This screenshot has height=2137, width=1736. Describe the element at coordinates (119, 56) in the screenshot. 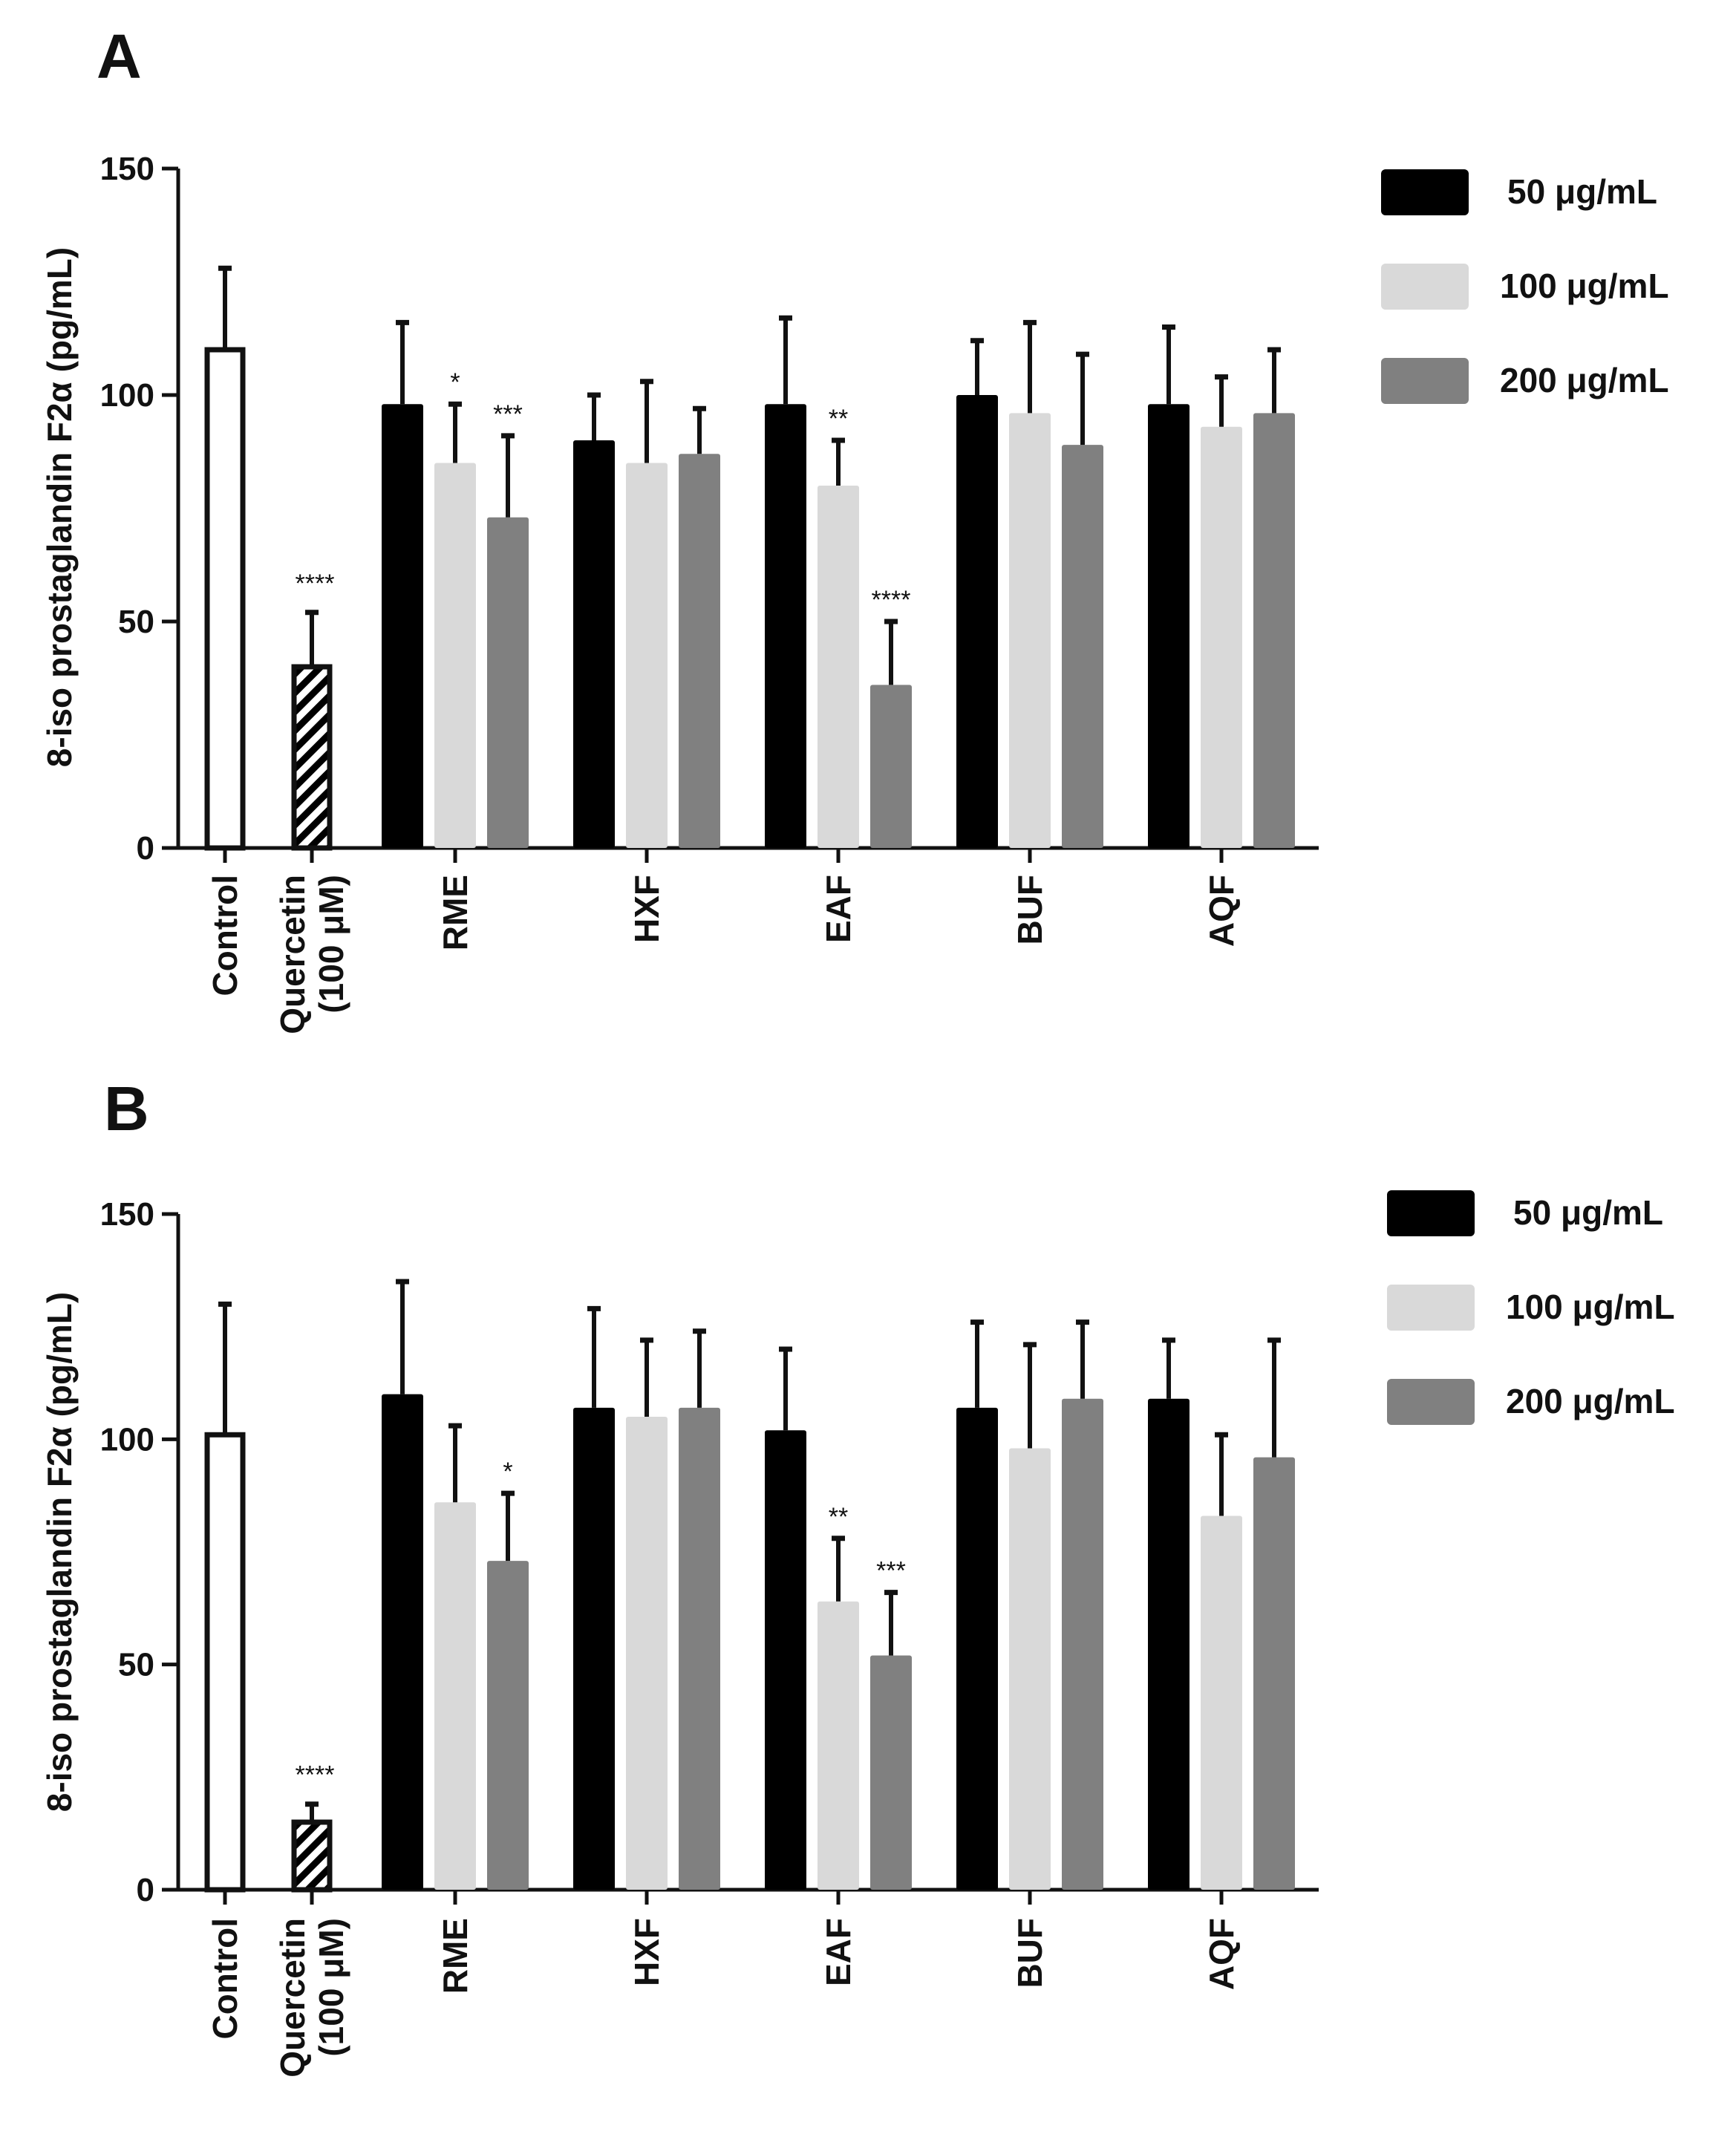

I see `panel-a-letter: A` at that location.